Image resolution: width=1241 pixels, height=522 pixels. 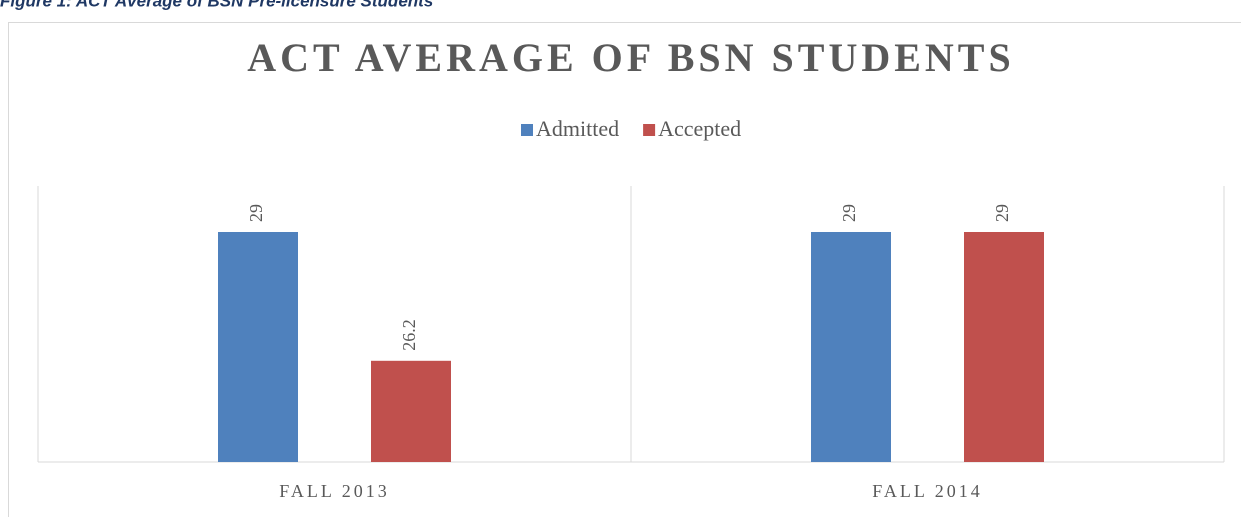 What do you see at coordinates (409, 335) in the screenshot?
I see `data-label: 26.2` at bounding box center [409, 335].